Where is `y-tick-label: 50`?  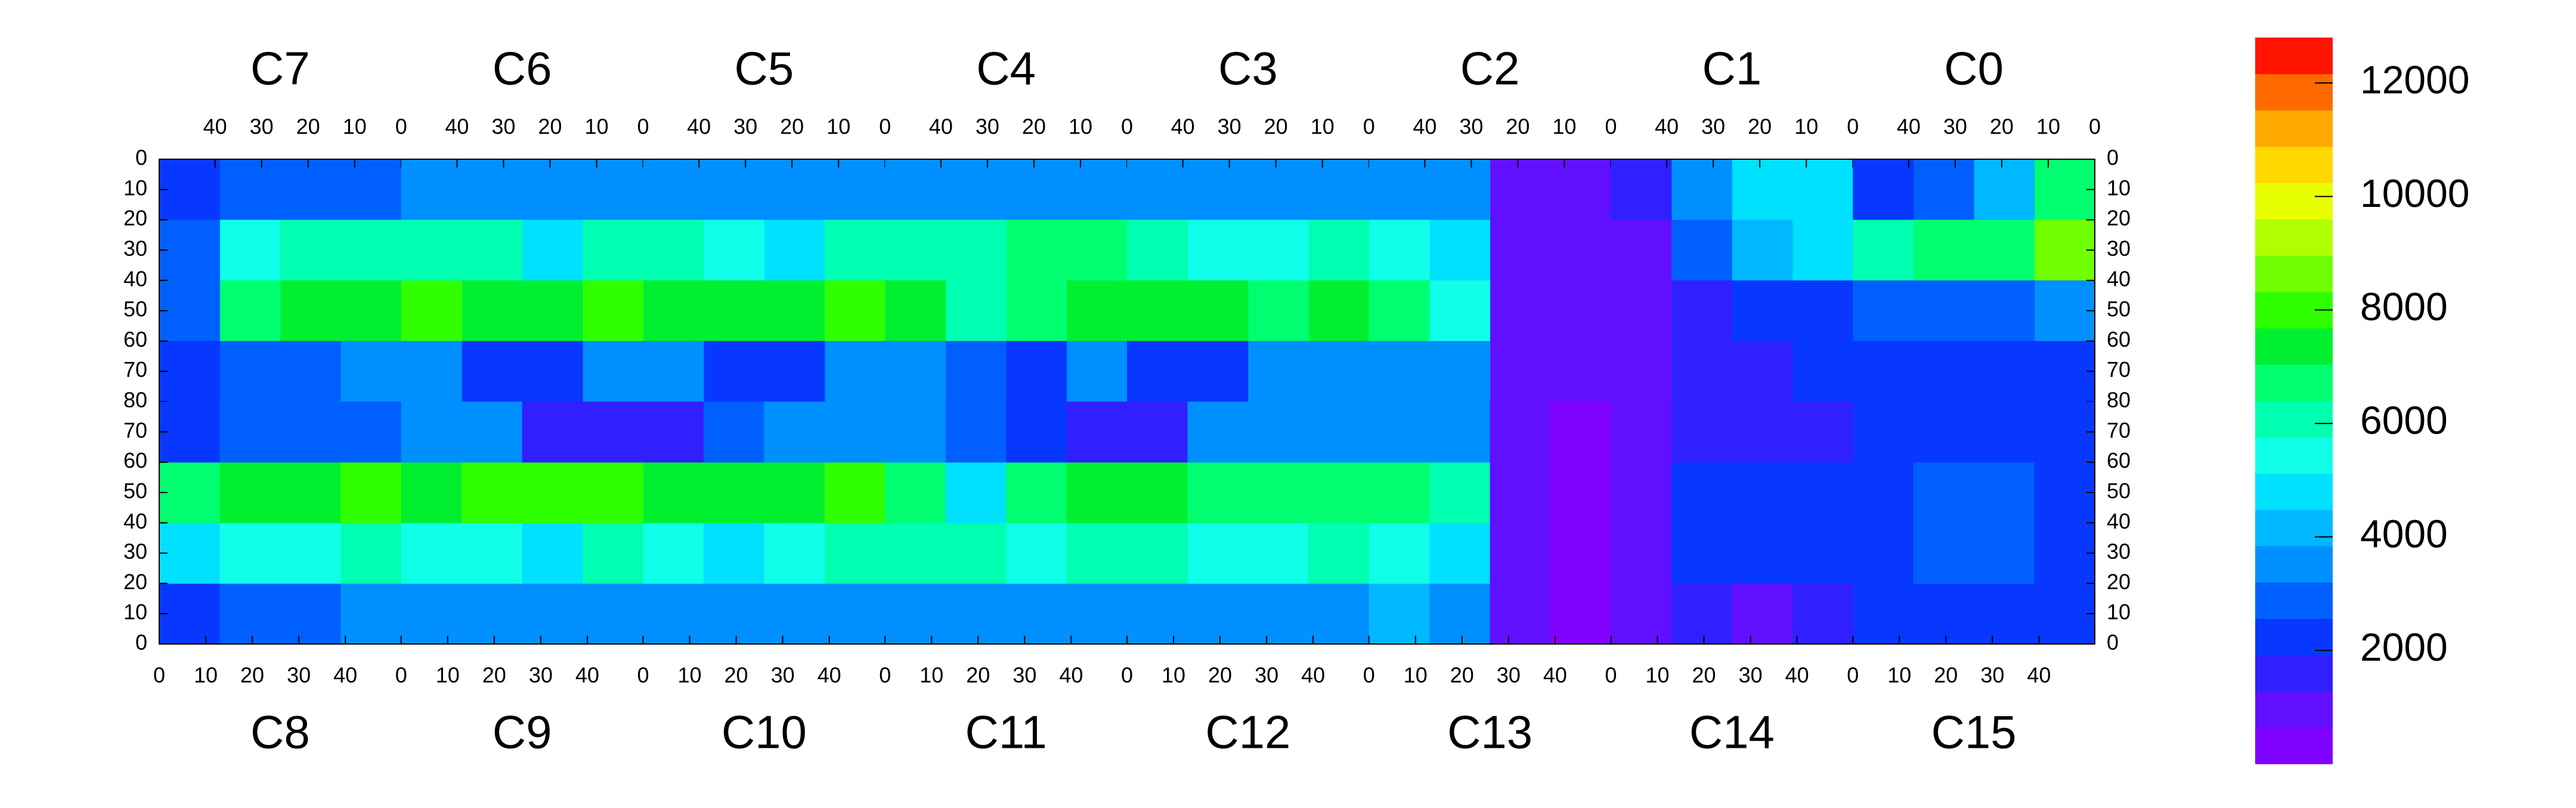 y-tick-label: 50 is located at coordinates (135, 309).